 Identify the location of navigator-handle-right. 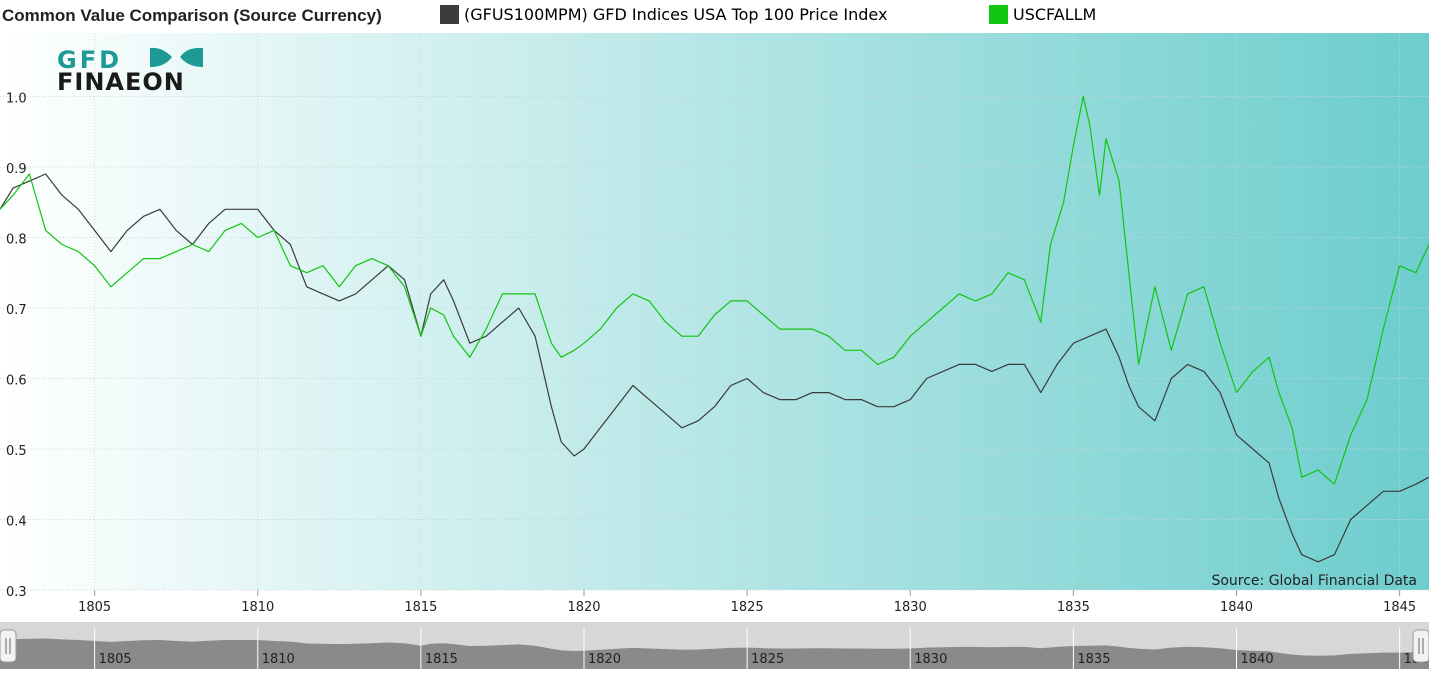
(1420, 646).